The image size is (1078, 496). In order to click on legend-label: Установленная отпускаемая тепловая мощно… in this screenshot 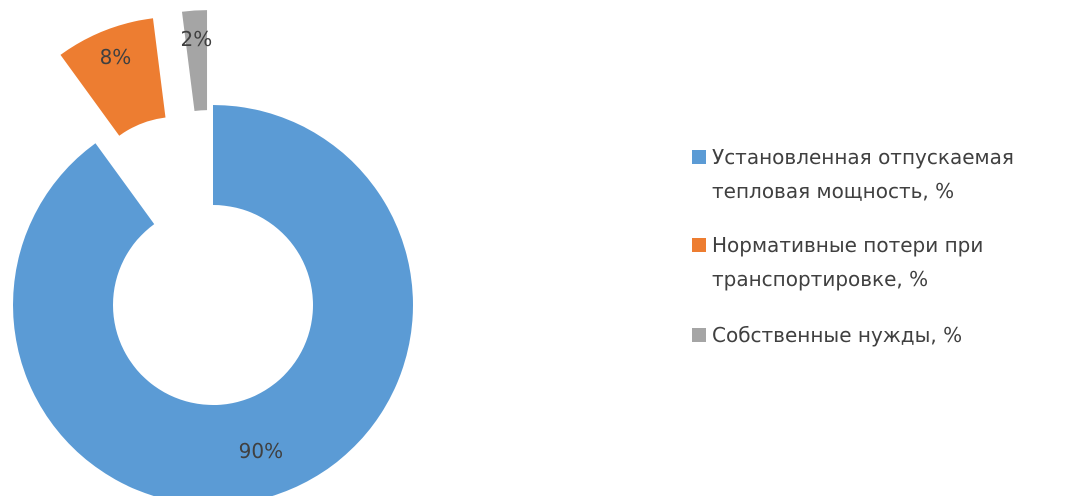, I will do `click(863, 174)`.